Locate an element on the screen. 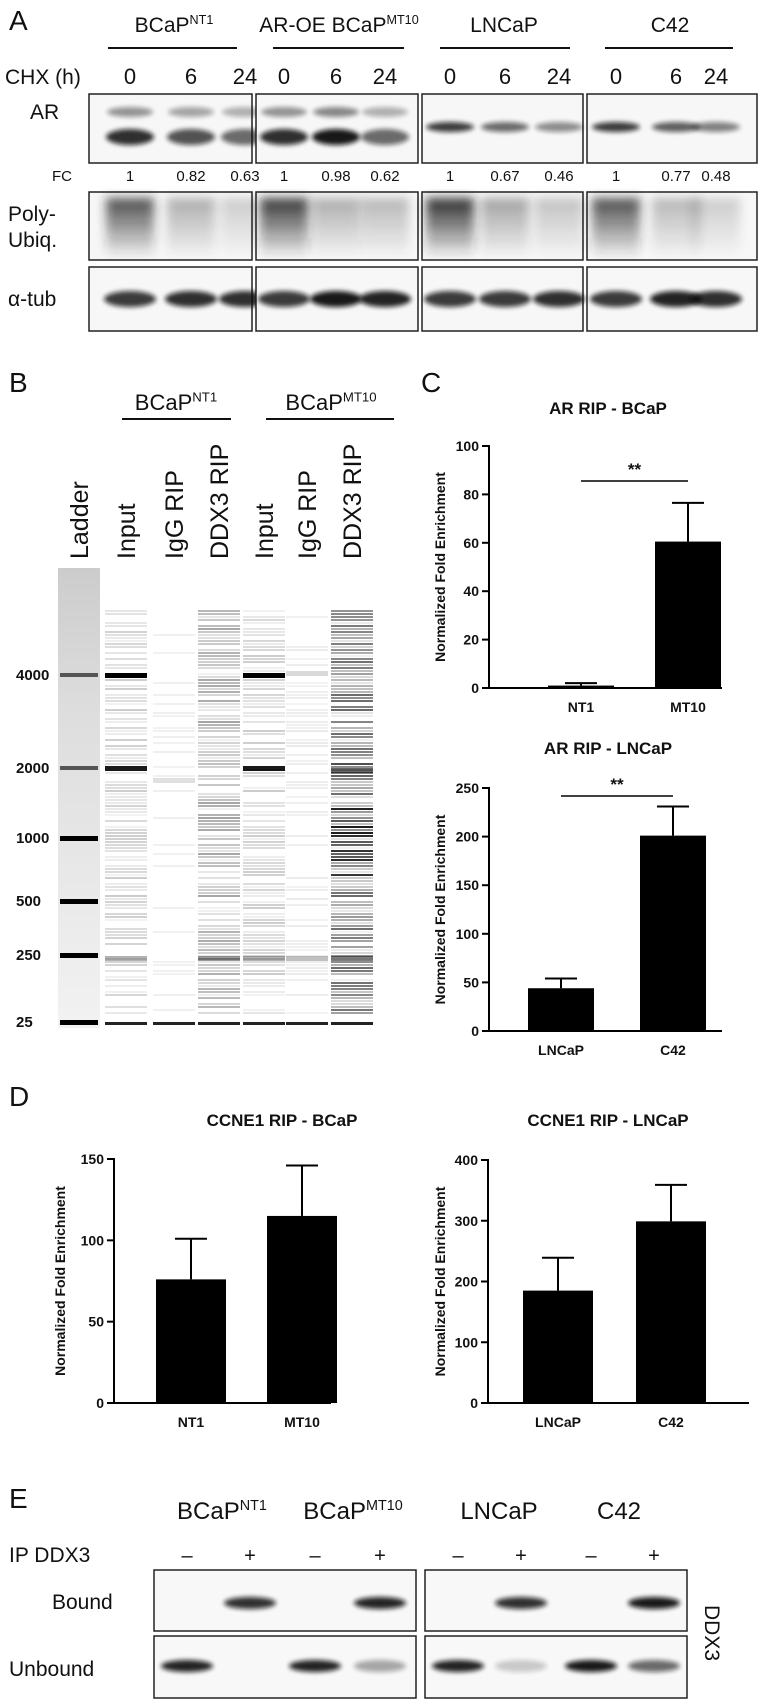  y-tick-label: 150 is located at coordinates (93, 1159).